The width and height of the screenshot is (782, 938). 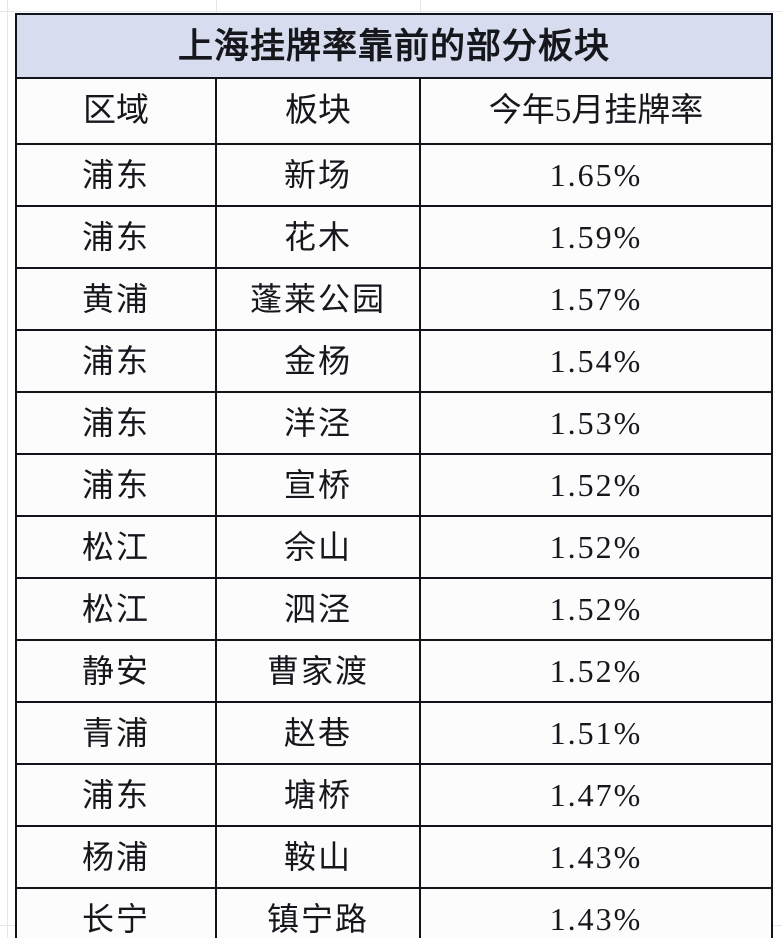 What do you see at coordinates (318, 237) in the screenshot?
I see `cell-block: 花木` at bounding box center [318, 237].